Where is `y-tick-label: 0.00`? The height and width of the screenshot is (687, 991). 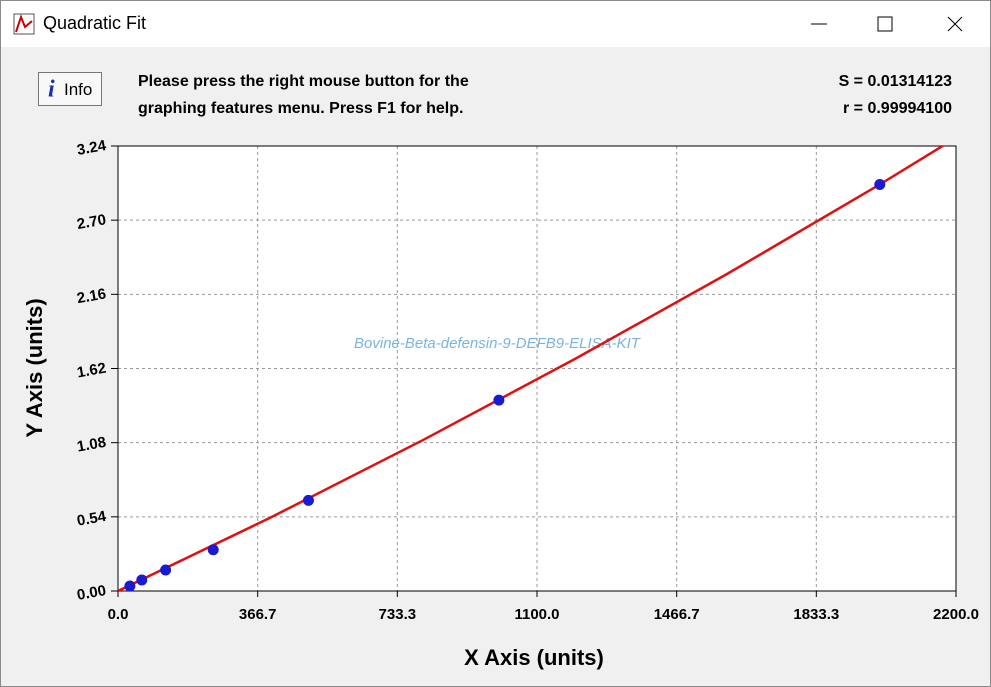 y-tick-label: 0.00 is located at coordinates (92, 593).